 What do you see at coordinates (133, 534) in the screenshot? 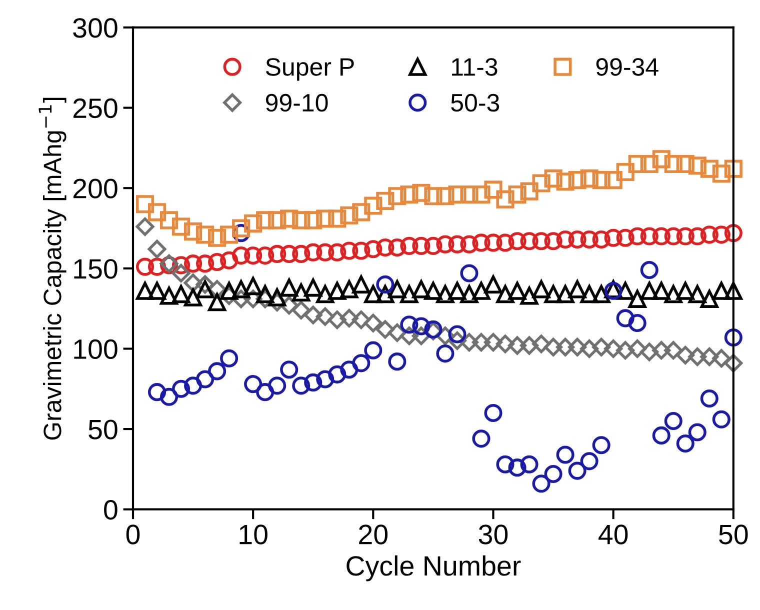
I see `x-tick-label: 0` at bounding box center [133, 534].